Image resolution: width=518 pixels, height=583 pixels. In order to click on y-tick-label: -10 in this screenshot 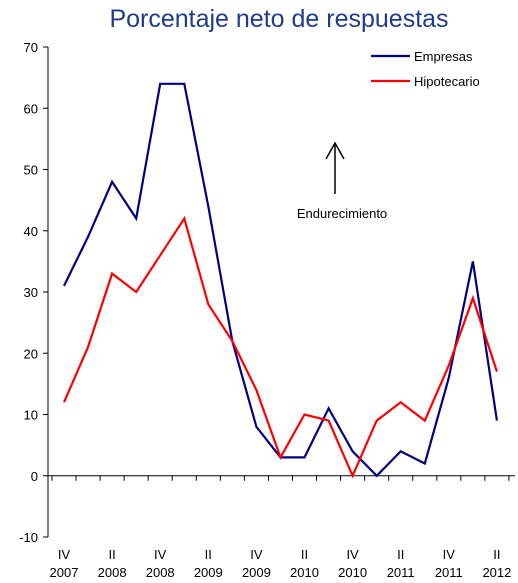, I will do `click(28, 537)`.